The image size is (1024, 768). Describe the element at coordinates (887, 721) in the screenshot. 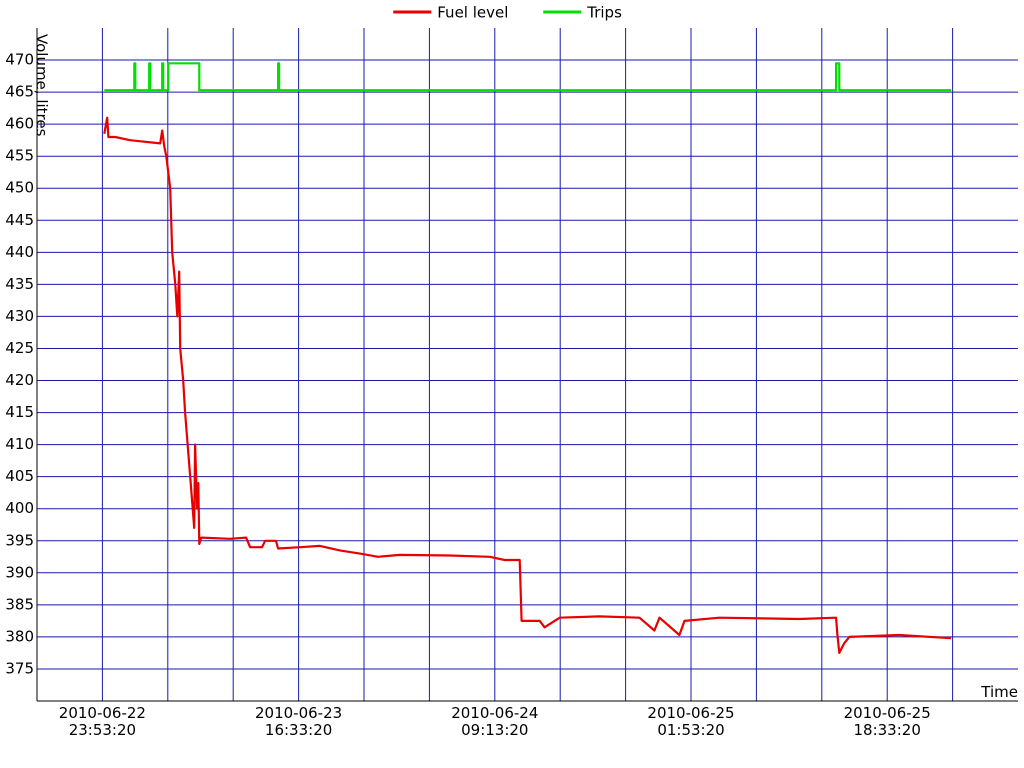

I see `x-tick-label: 2010-06-25 18:33:20` at that location.